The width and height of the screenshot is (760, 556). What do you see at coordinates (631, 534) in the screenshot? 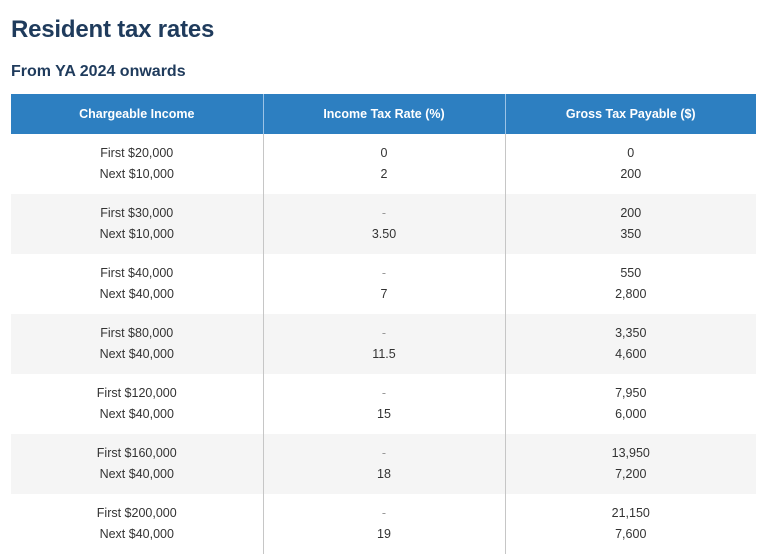
I see `tax-next: 7,600` at bounding box center [631, 534].